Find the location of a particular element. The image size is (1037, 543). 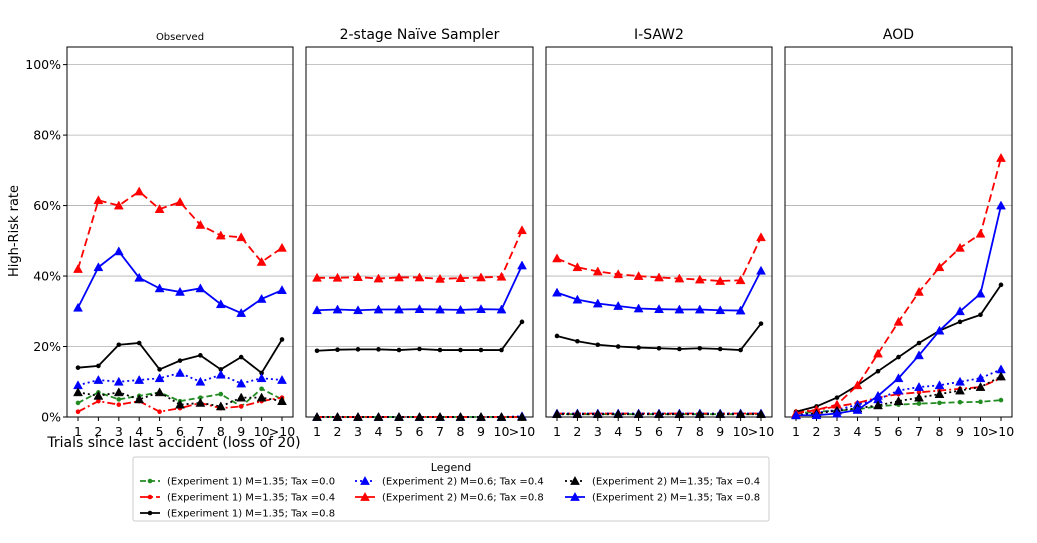

x-tick-label: 3 is located at coordinates (119, 431).